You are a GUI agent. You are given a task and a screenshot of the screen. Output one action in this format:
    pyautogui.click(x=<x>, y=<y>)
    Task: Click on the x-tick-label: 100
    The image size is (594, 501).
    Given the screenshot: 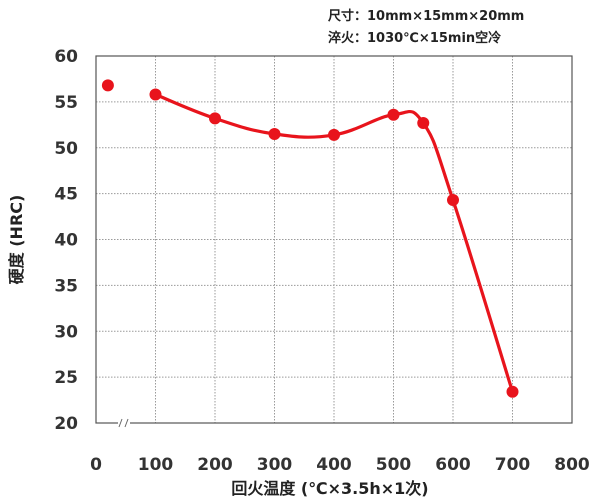 What is the action you would take?
    pyautogui.click(x=156, y=465)
    